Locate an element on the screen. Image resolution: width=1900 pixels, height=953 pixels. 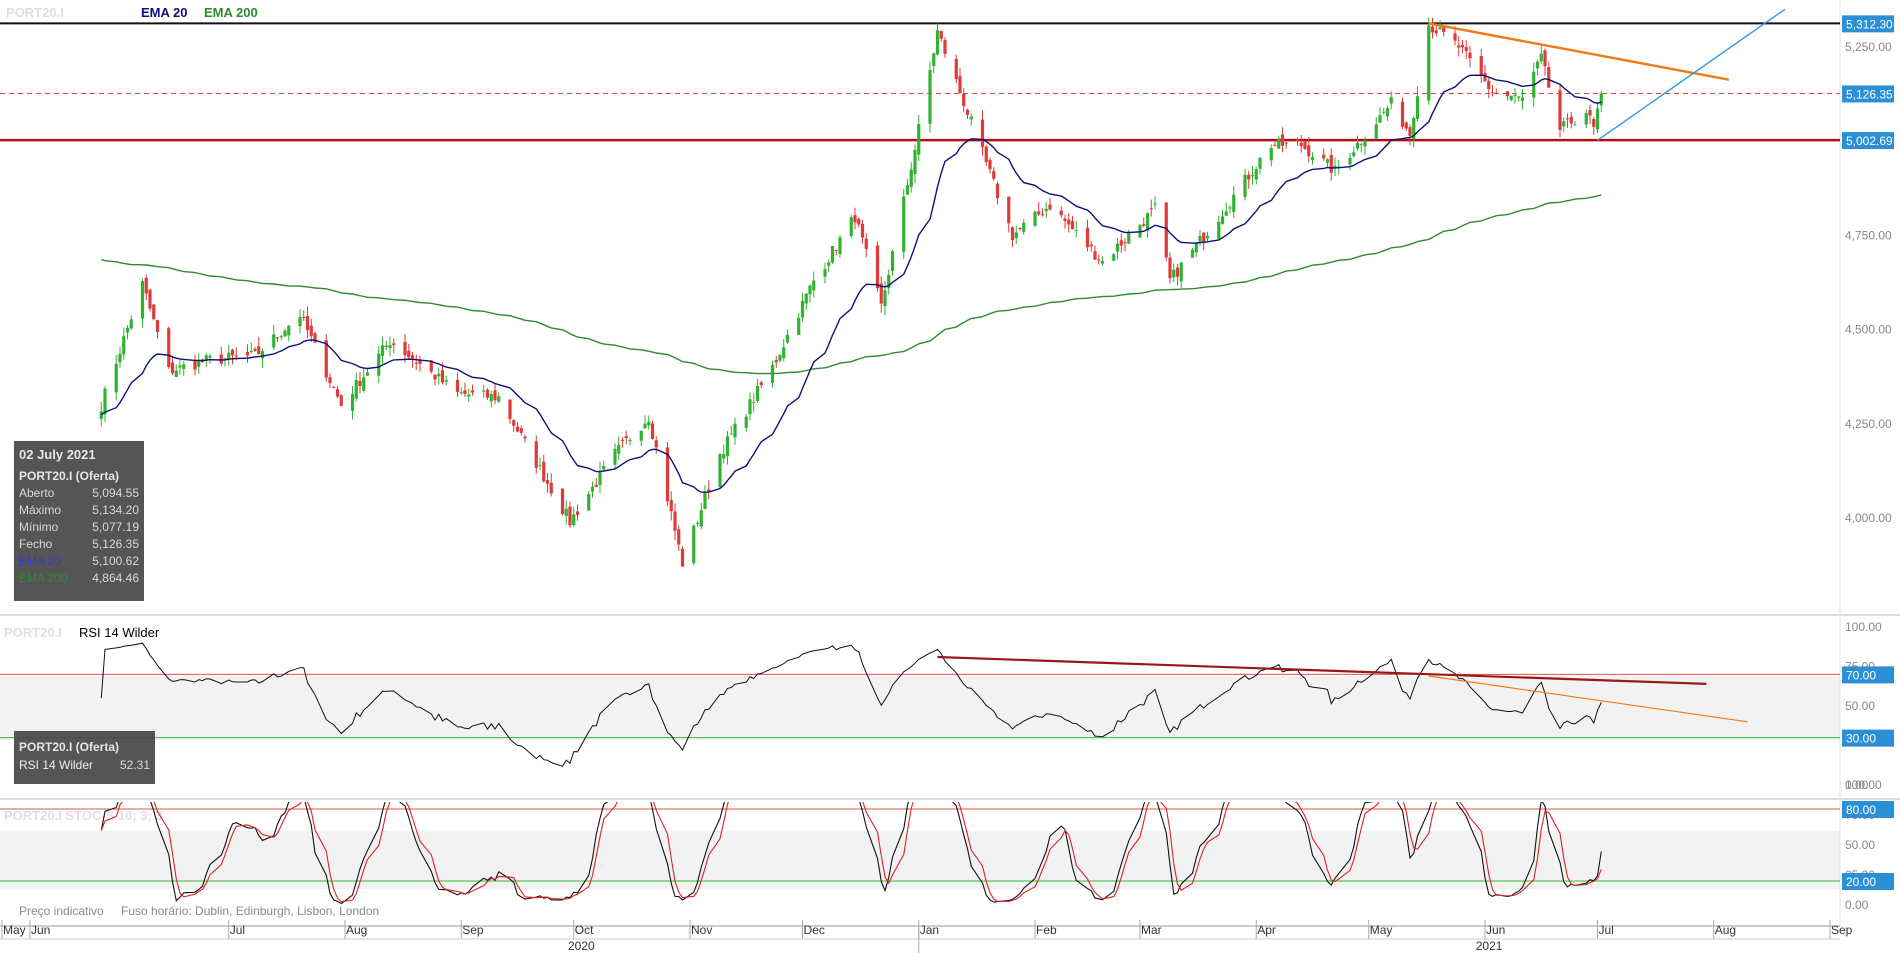
trendline-blue is located at coordinates (1691, 74).